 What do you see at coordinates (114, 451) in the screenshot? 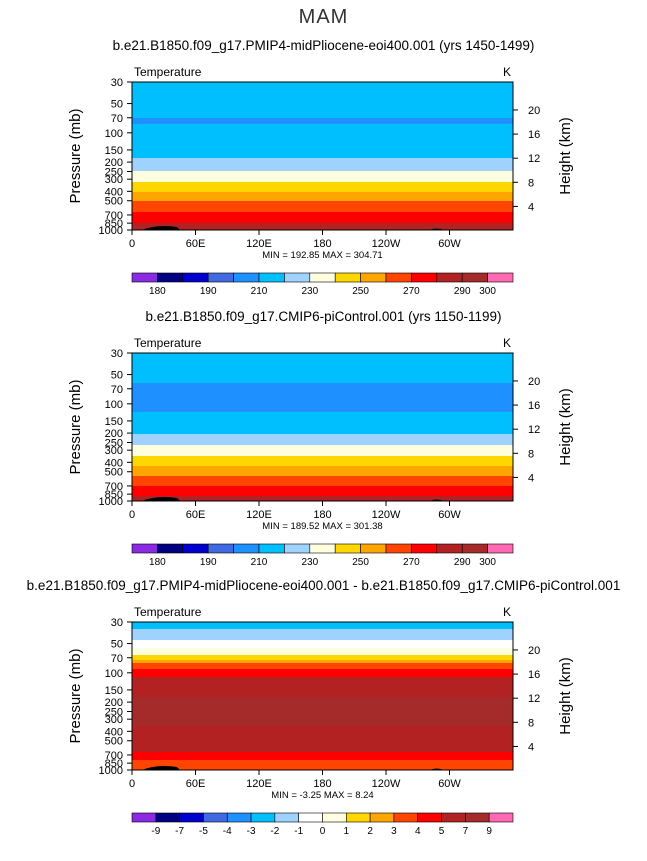
I see `y-tick-label: 300` at bounding box center [114, 451].